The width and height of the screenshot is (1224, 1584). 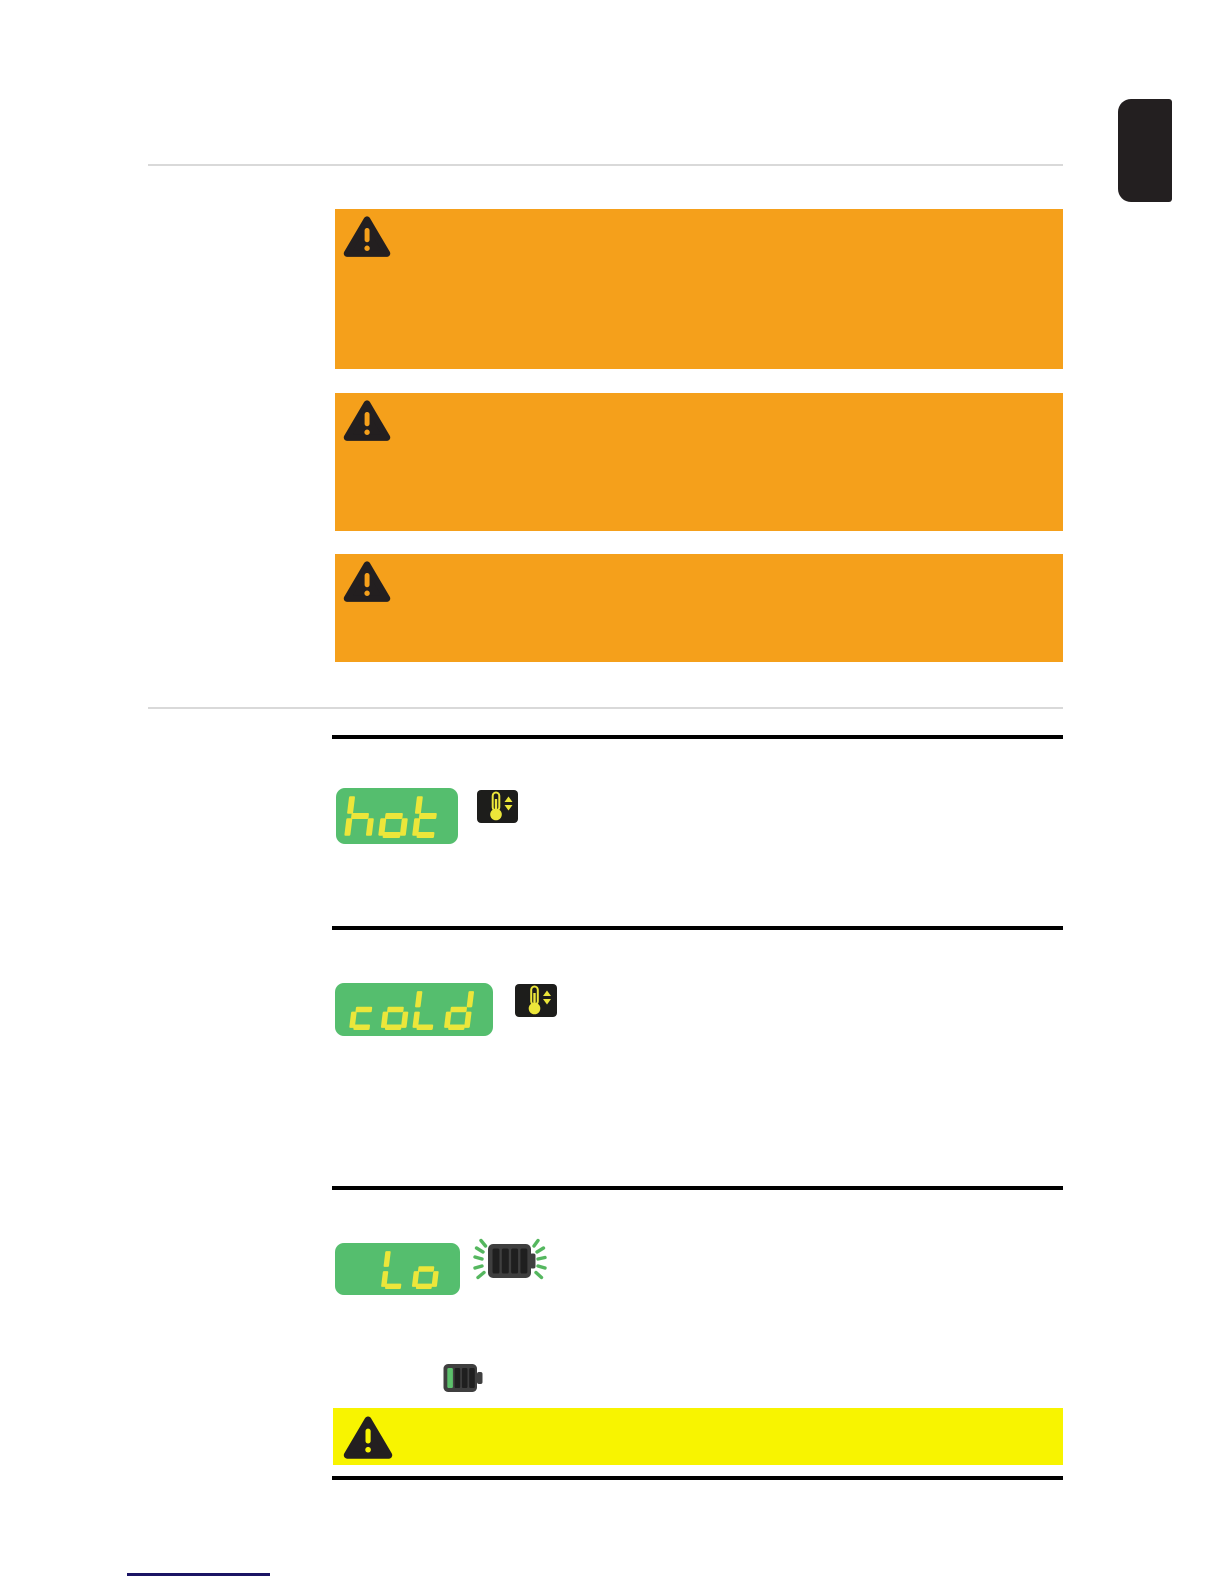 What do you see at coordinates (198, 1574) in the screenshot?
I see `footer-link-underline` at bounding box center [198, 1574].